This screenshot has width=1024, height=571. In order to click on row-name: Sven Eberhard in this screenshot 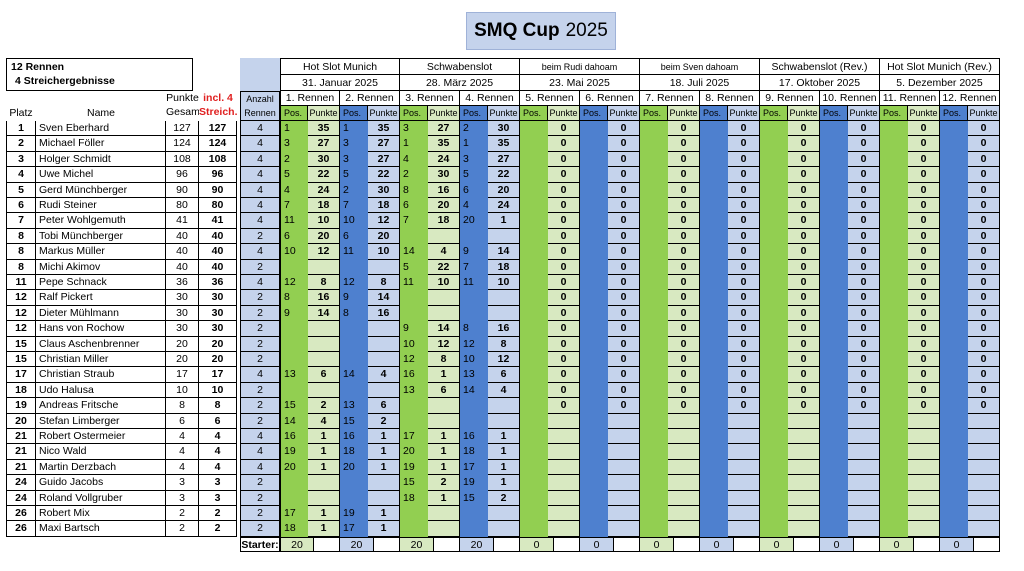, I will do `click(101, 129)`.